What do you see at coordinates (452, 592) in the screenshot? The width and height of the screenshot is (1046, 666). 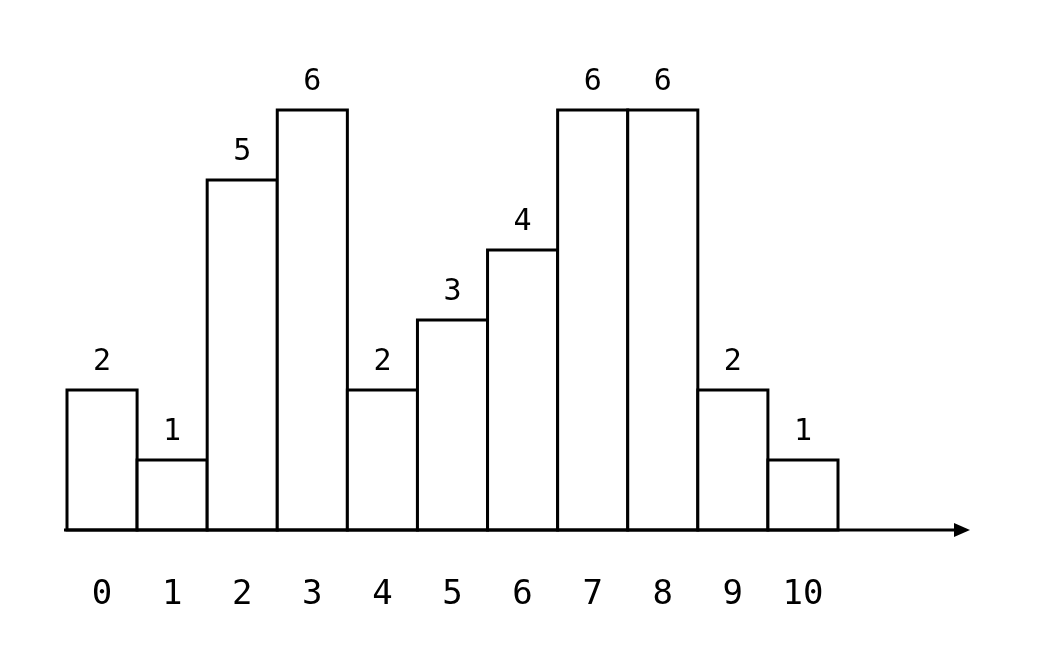 I see `x-tick-label: 5` at bounding box center [452, 592].